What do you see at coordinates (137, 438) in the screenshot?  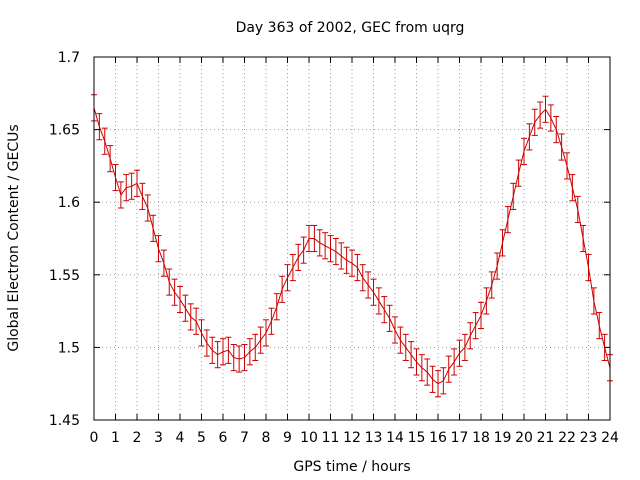 I see `x-tick-label: 2` at bounding box center [137, 438].